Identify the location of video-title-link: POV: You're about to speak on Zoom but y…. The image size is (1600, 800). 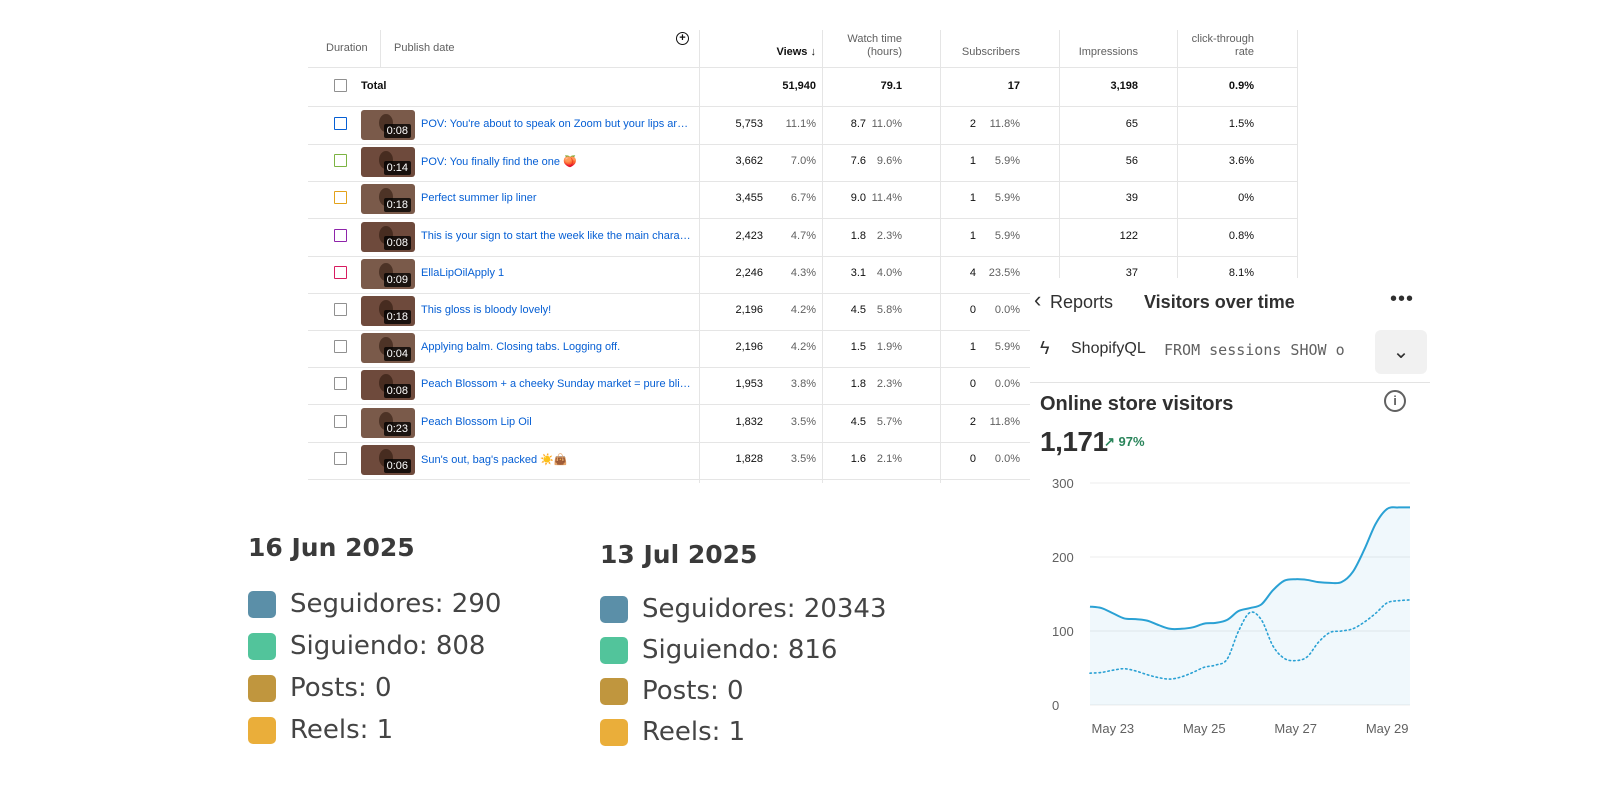
(557, 124).